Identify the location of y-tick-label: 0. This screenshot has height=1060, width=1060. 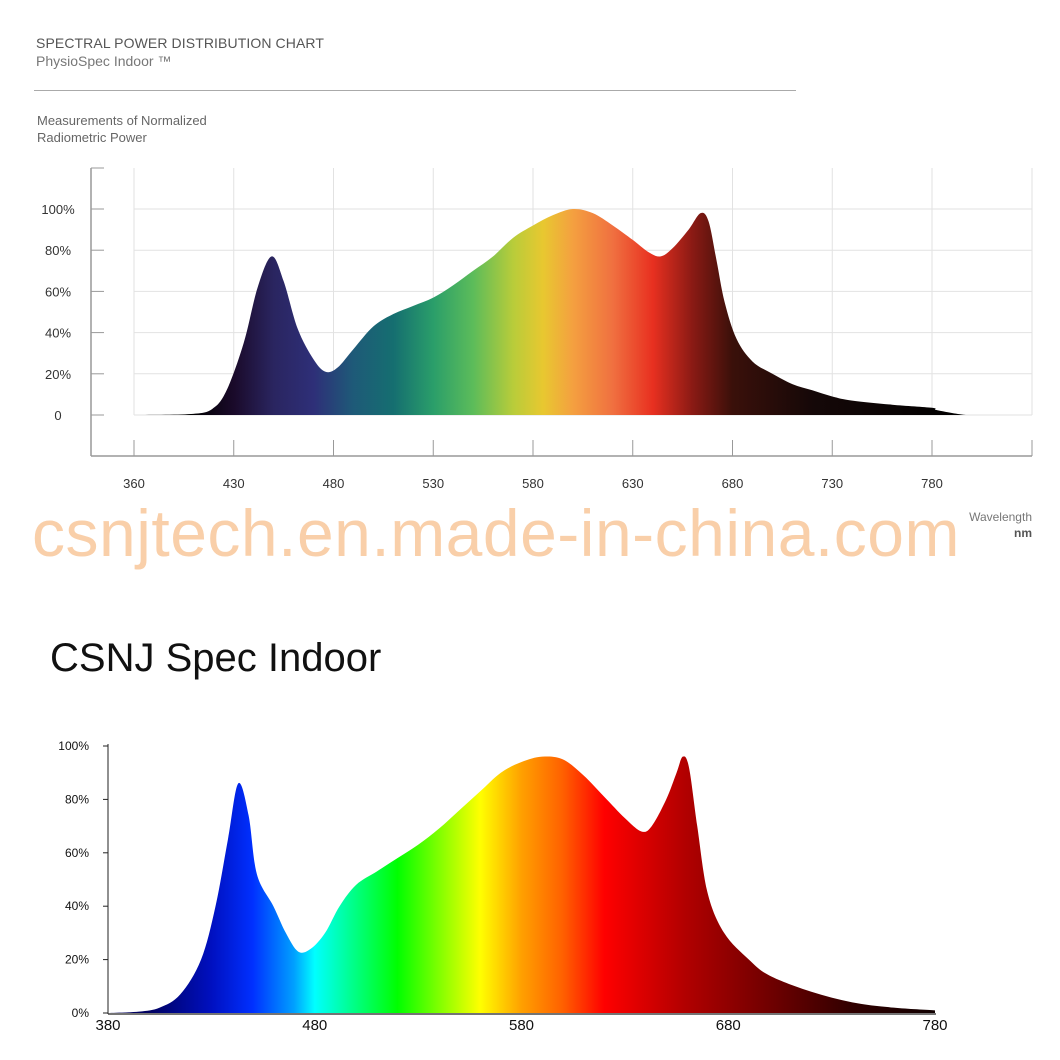
(57, 415).